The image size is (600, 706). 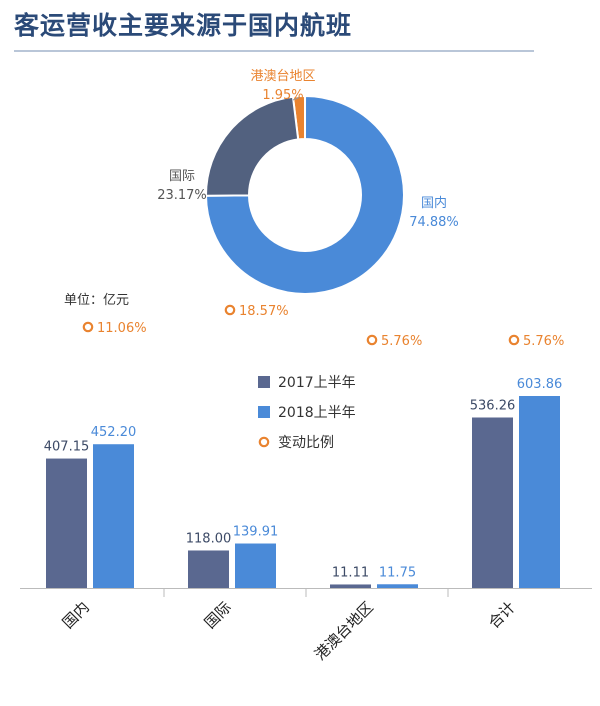 What do you see at coordinates (434, 203) in the screenshot?
I see `donut-label-0: 国内` at bounding box center [434, 203].